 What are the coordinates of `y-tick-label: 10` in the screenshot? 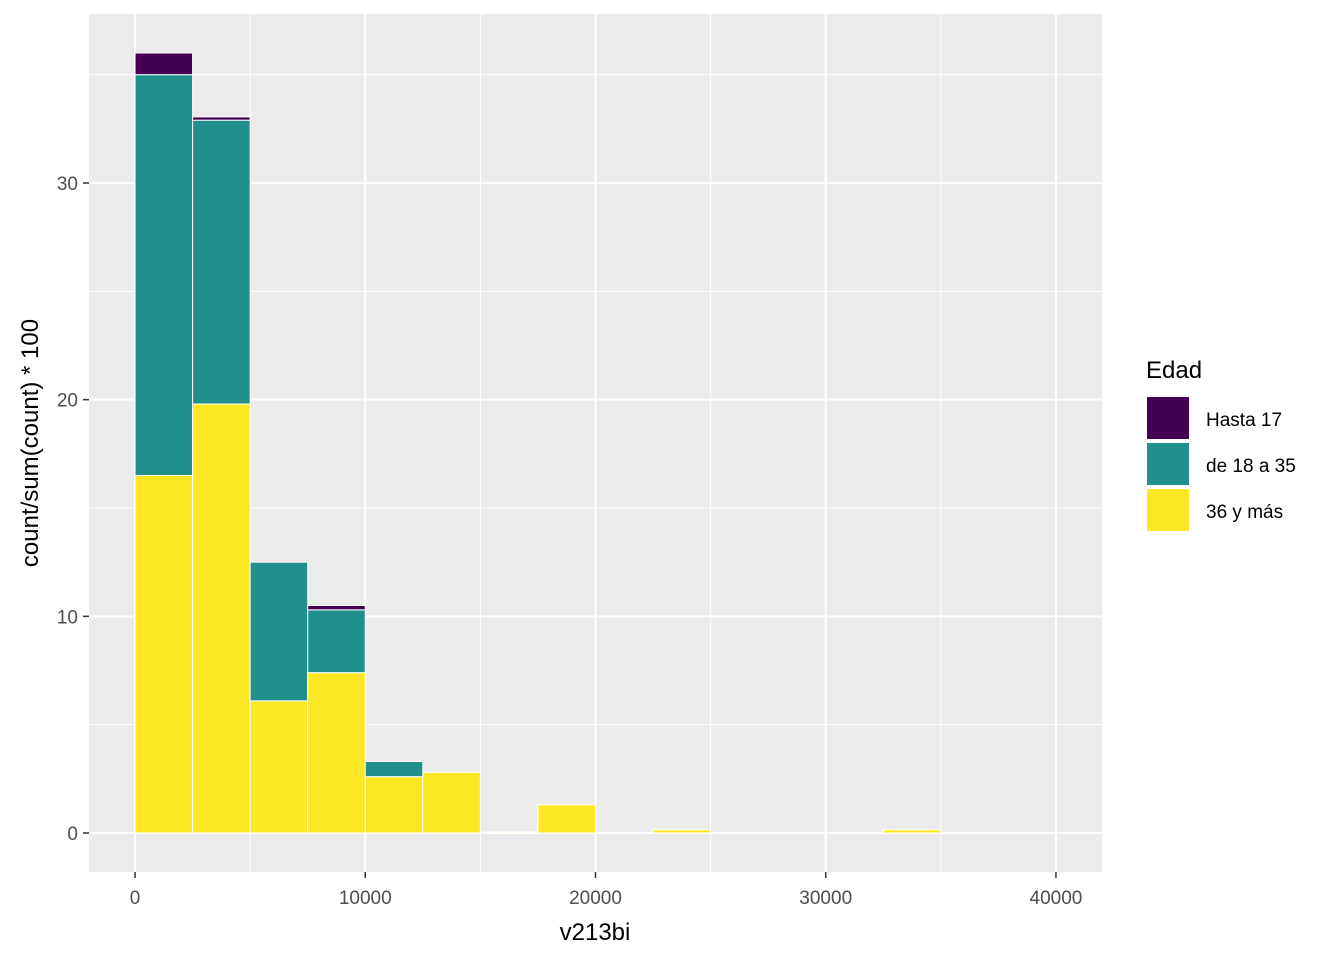 It's located at (67, 617).